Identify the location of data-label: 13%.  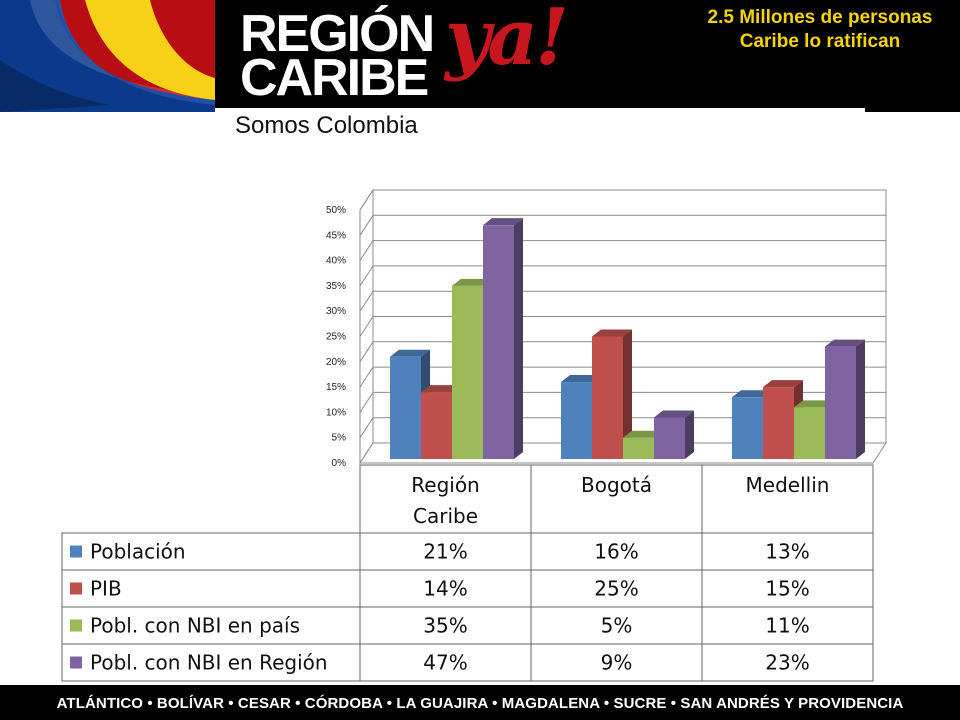
(787, 552).